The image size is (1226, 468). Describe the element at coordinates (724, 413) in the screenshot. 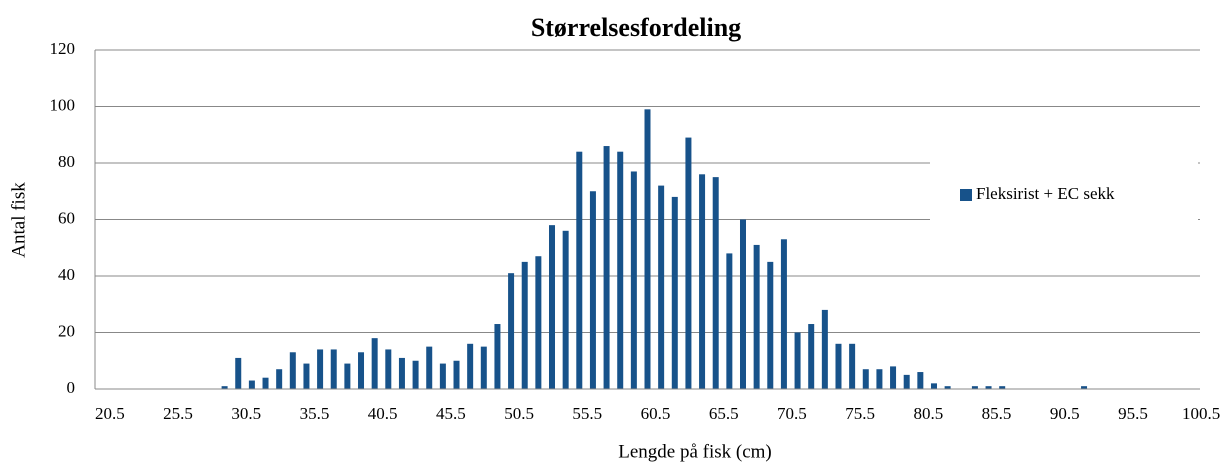

I see `x-tick-label: 65.5` at that location.